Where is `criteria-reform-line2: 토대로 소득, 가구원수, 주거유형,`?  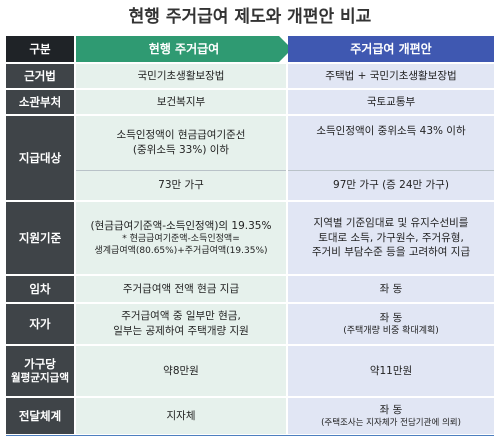 criteria-reform-line2: 토대로 소득, 가구원수, 주거유형, is located at coordinates (391, 237).